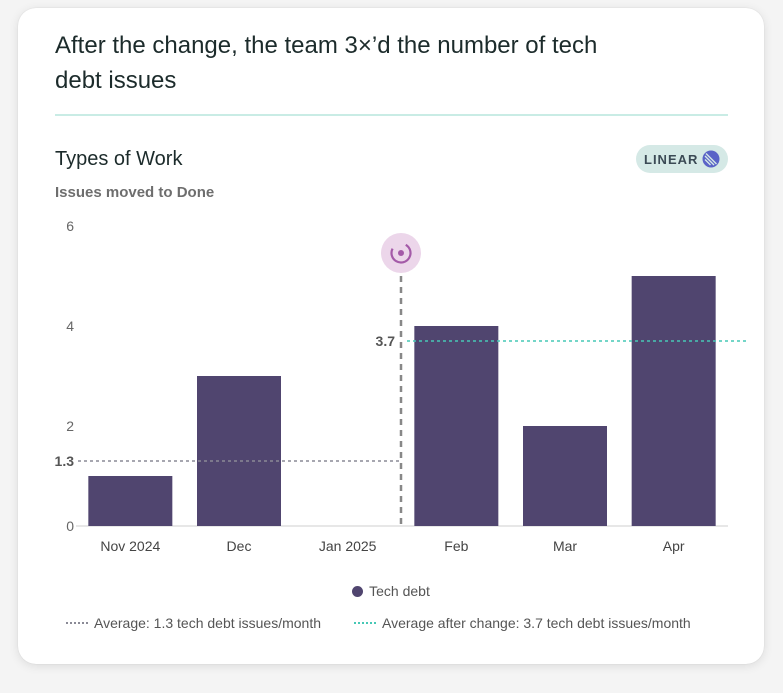  I want to click on linear-badge: LINEAR, so click(682, 159).